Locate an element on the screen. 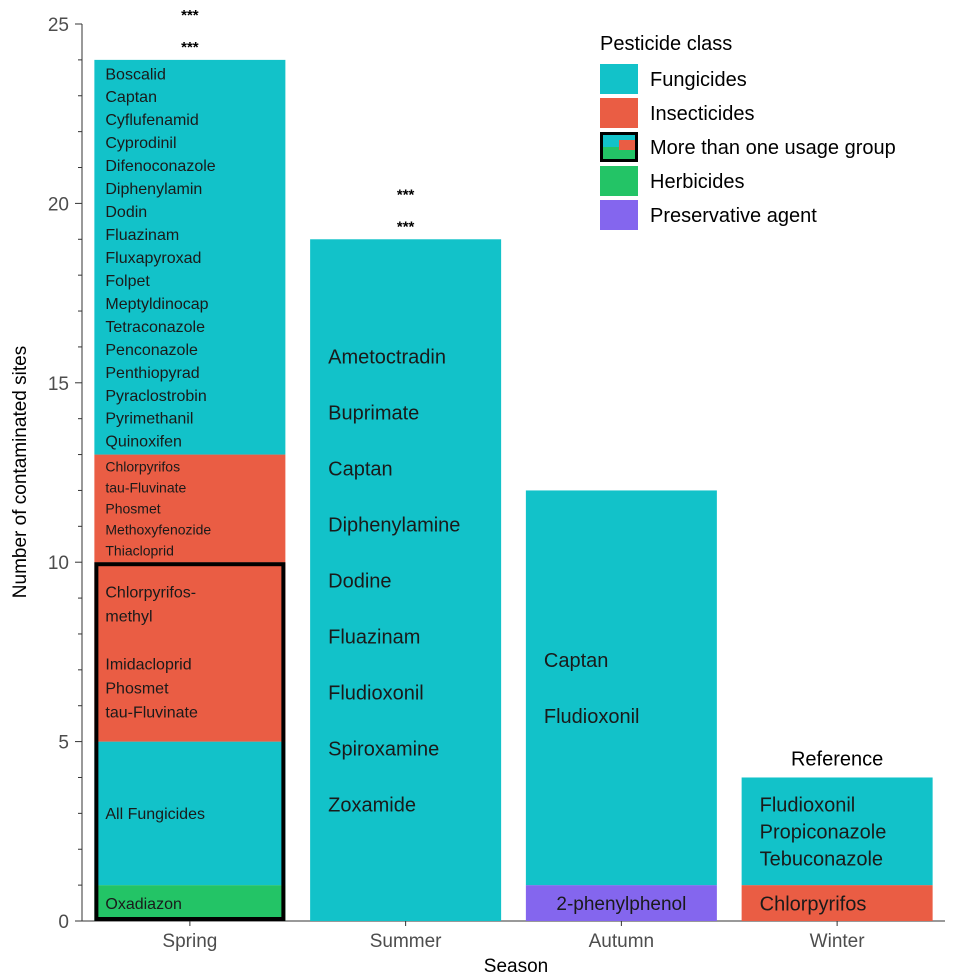 The height and width of the screenshot is (979, 959). bar-segment-label: All Fungicides is located at coordinates (155, 814).